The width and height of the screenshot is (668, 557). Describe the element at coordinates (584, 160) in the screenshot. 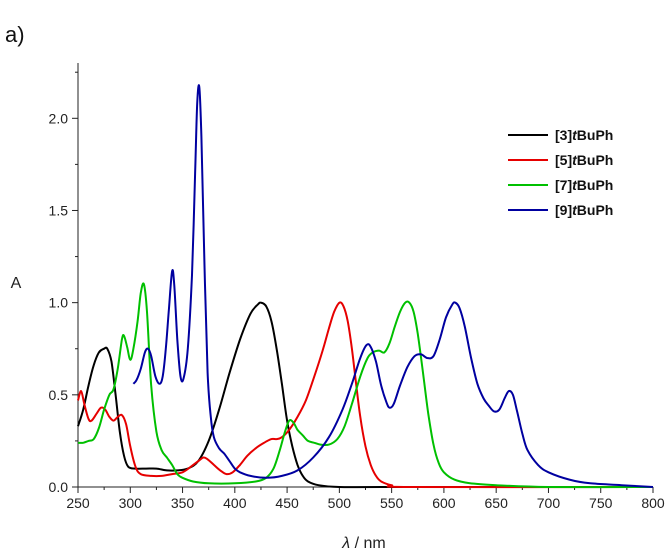

I see `legend-label: [5]tBuPh` at that location.